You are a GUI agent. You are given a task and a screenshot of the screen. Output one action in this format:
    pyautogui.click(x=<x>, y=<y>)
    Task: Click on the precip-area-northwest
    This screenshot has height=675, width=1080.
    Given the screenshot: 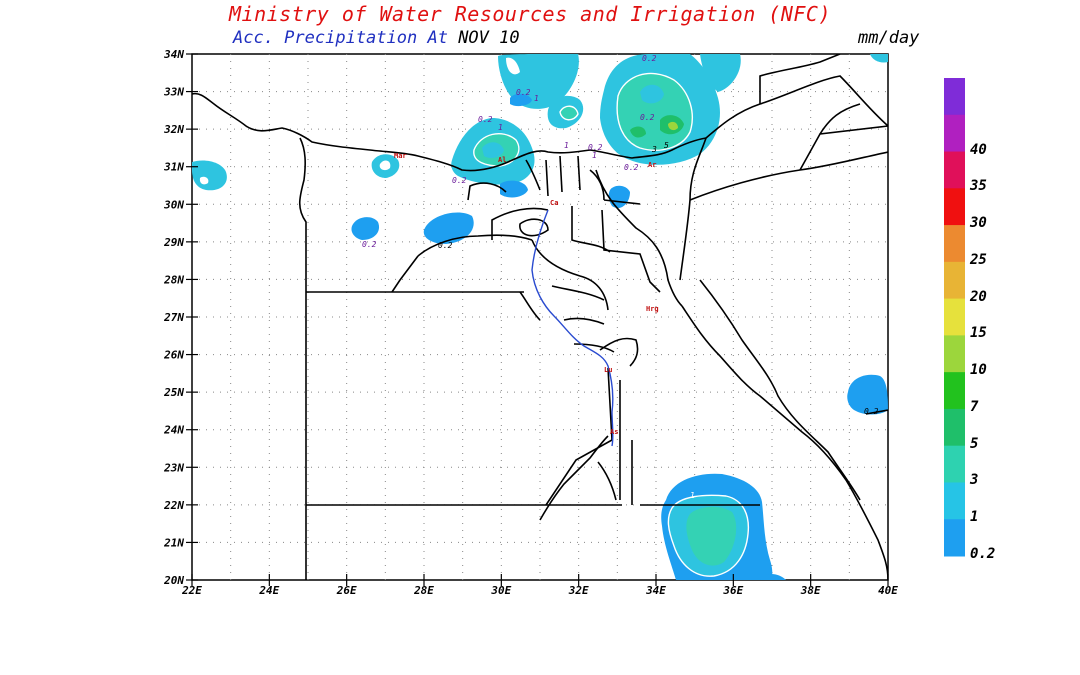 What is the action you would take?
    pyautogui.click(x=333, y=199)
    